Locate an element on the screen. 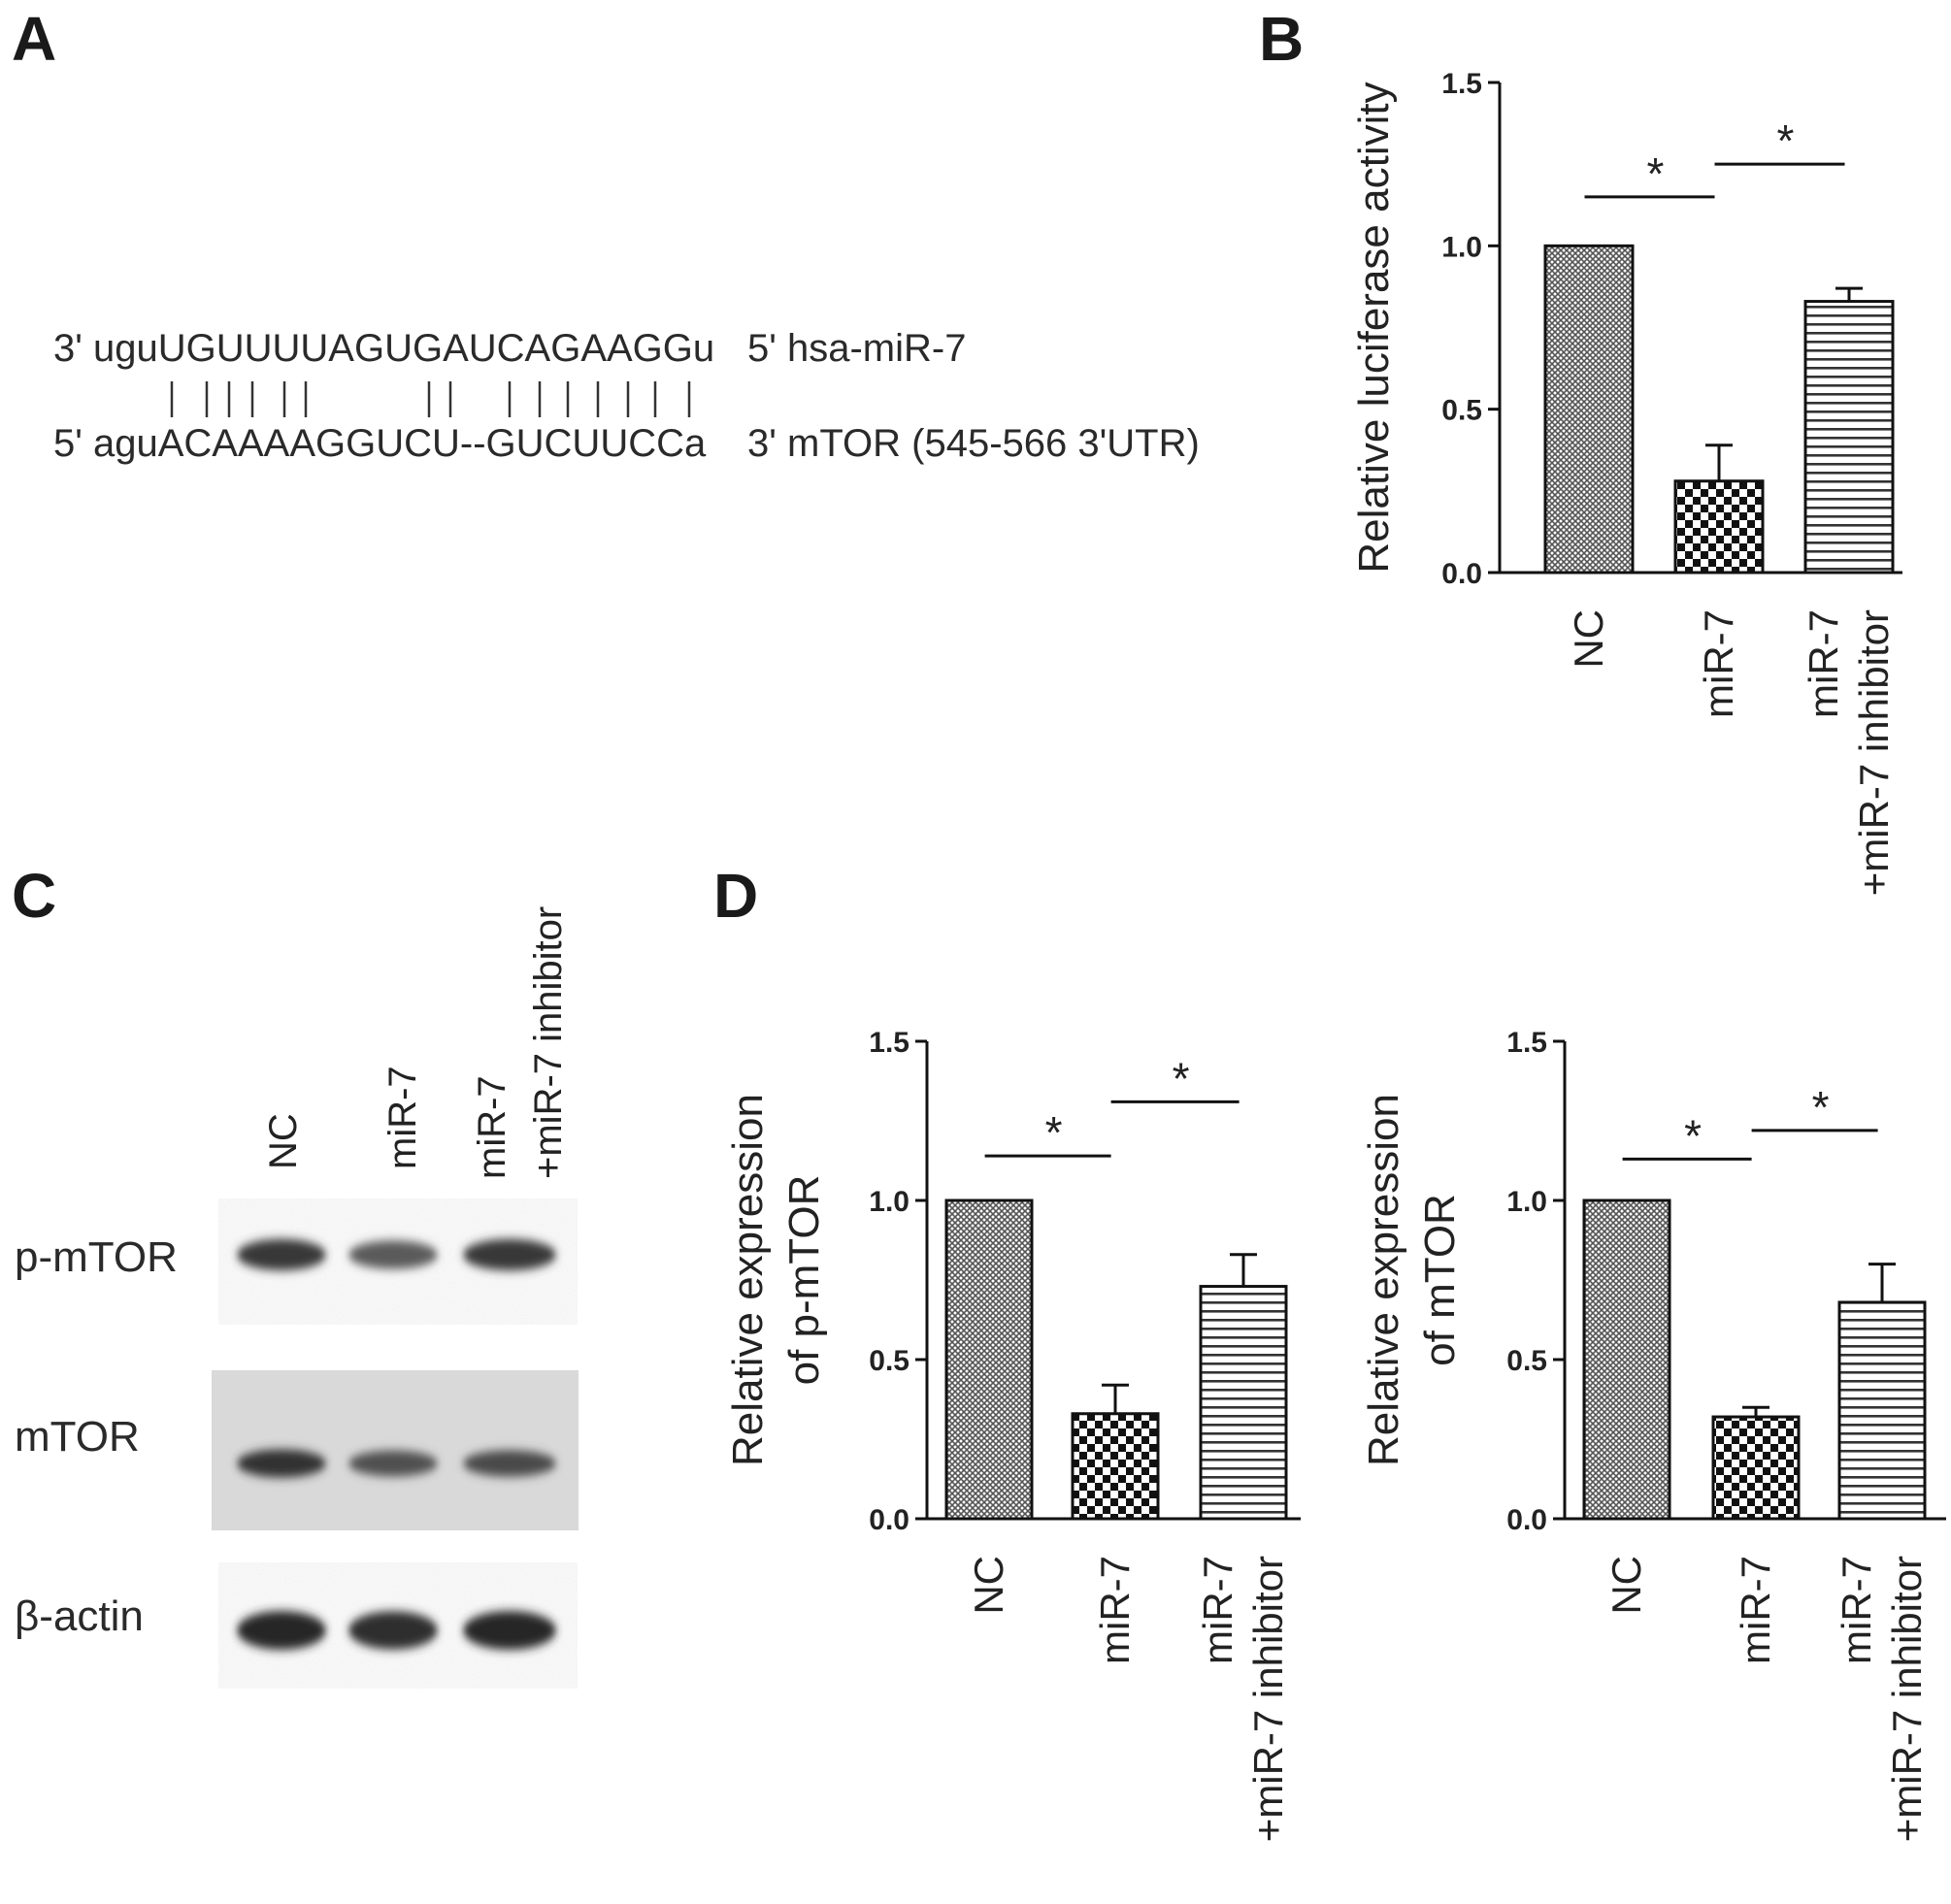 This screenshot has width=1951, height=1904. lane-label-mir7-combo-2: +miR-7 inhibitor is located at coordinates (548, 1042).